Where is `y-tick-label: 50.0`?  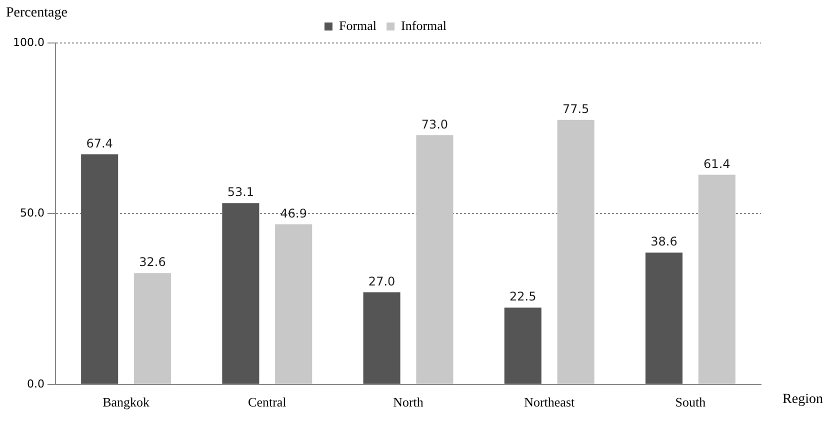 y-tick-label: 50.0 is located at coordinates (32, 213).